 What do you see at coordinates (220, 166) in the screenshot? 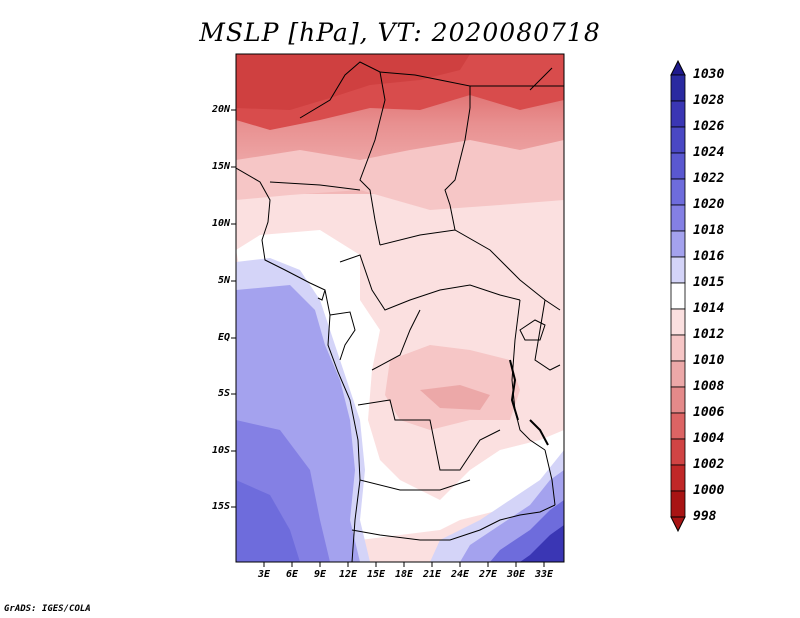
I see `lat-label-15n: 15N` at bounding box center [220, 166].